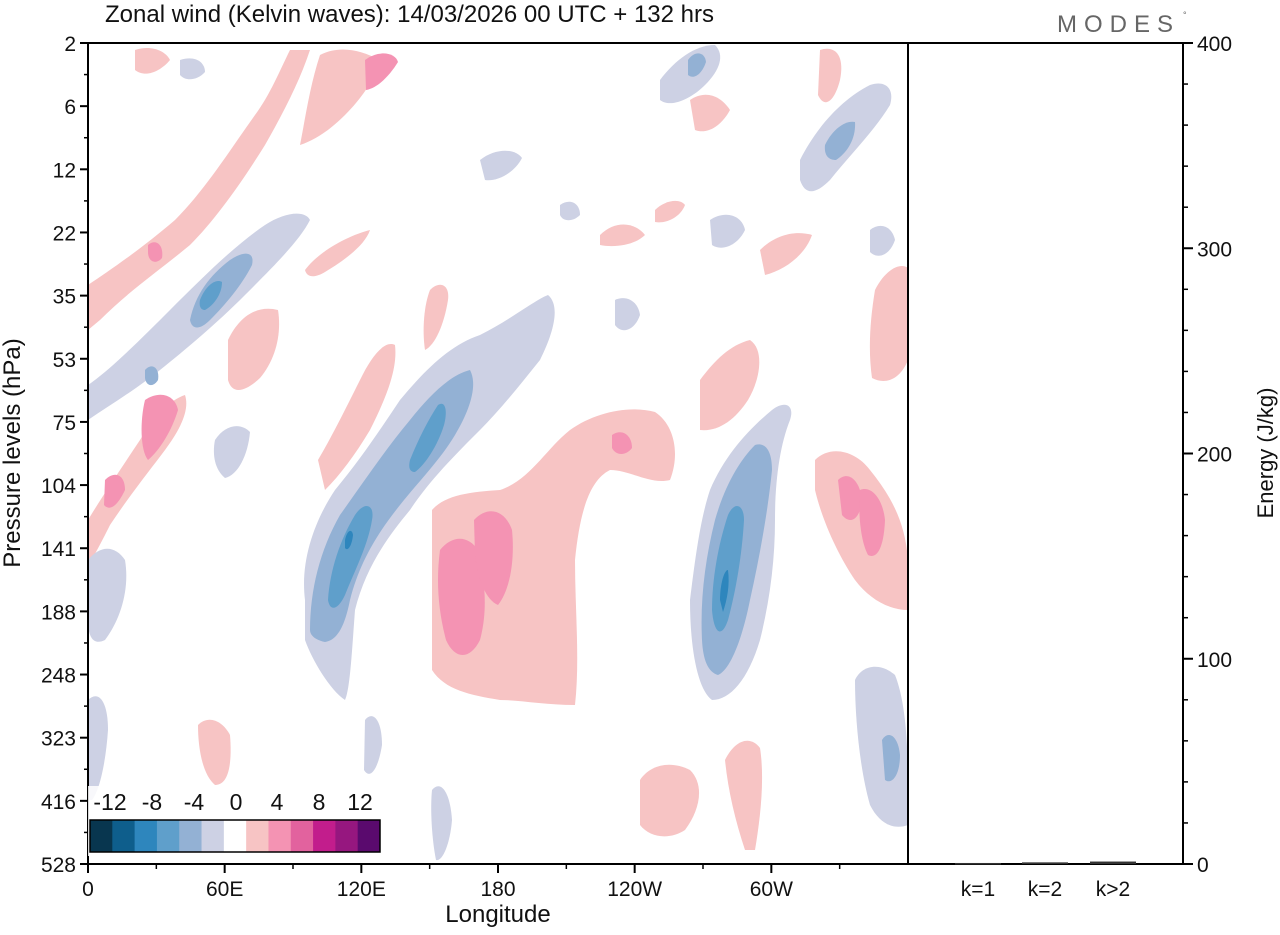 The height and width of the screenshot is (935, 1280). I want to click on neg-core-main-east, so click(728, 568).